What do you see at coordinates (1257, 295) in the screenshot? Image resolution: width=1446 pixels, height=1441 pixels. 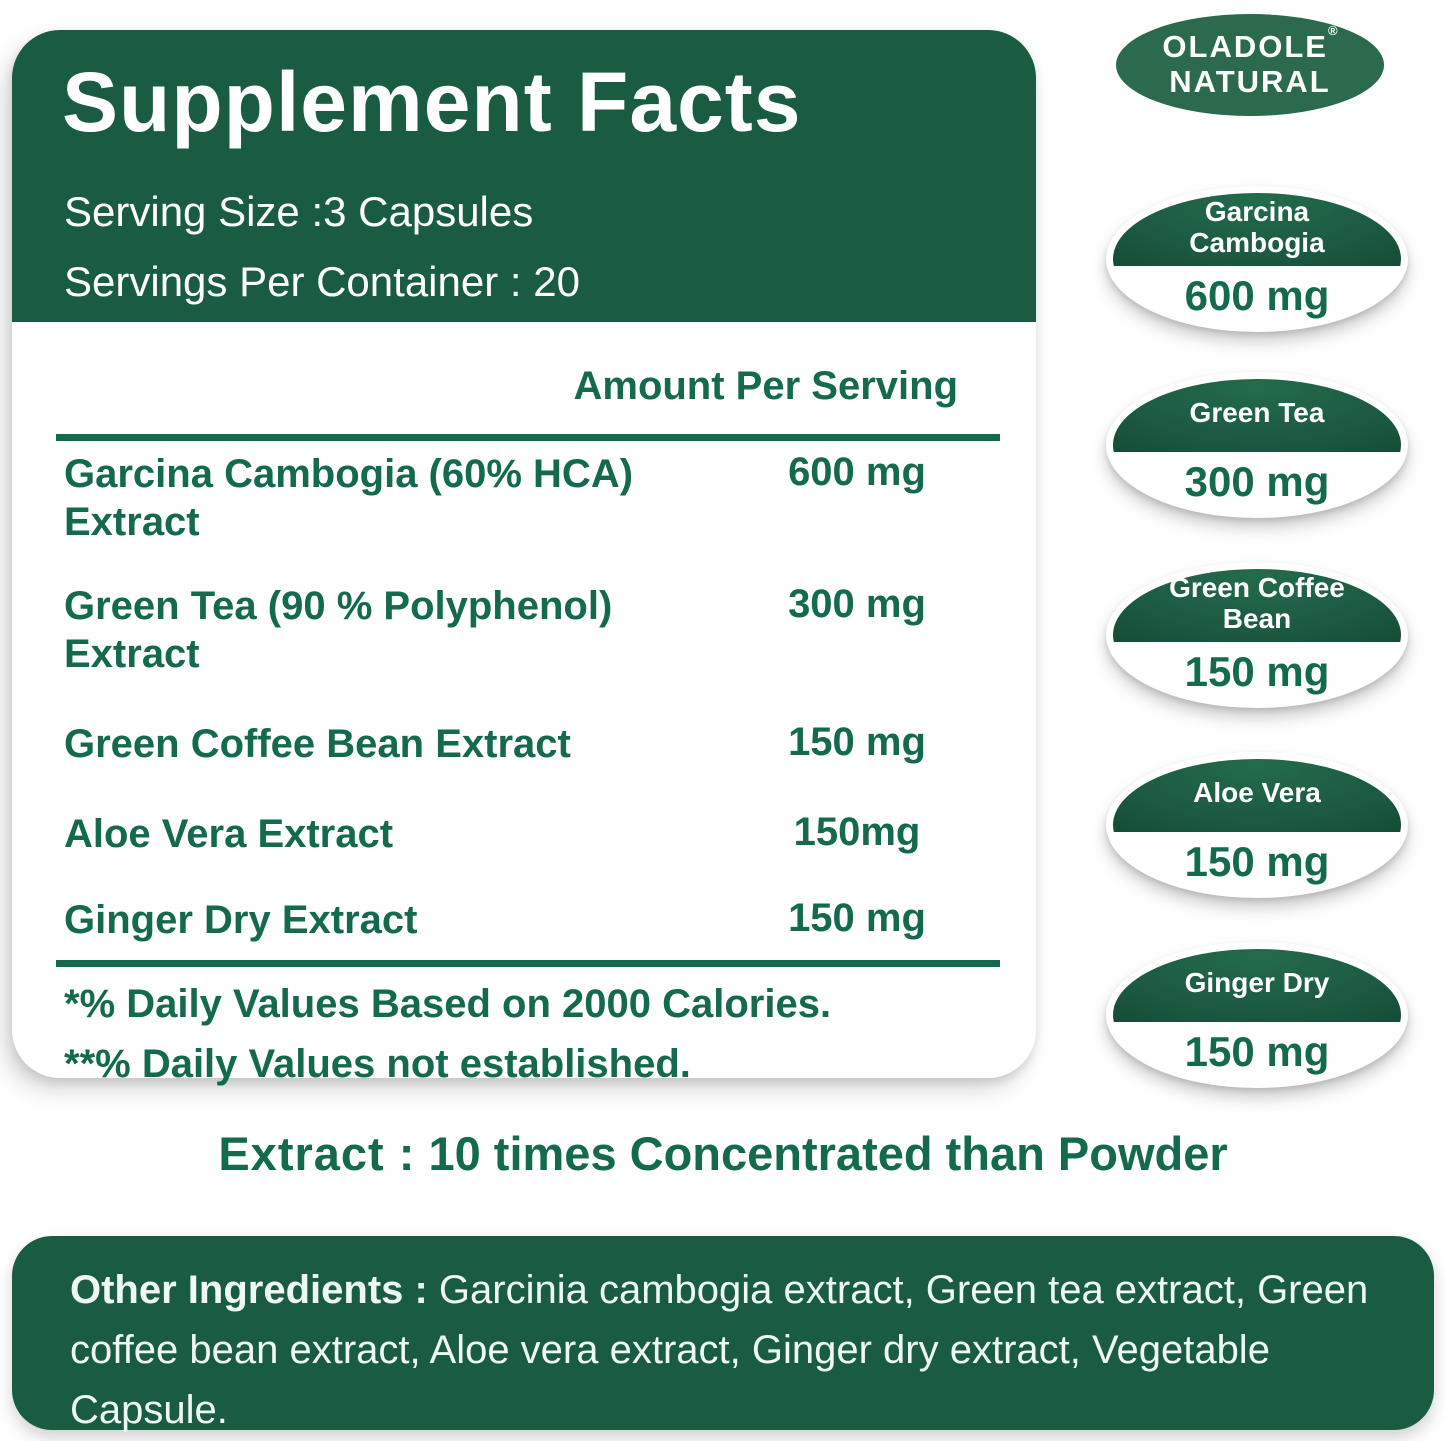 I see `badge-ingredient-amount: 600 mg` at bounding box center [1257, 295].